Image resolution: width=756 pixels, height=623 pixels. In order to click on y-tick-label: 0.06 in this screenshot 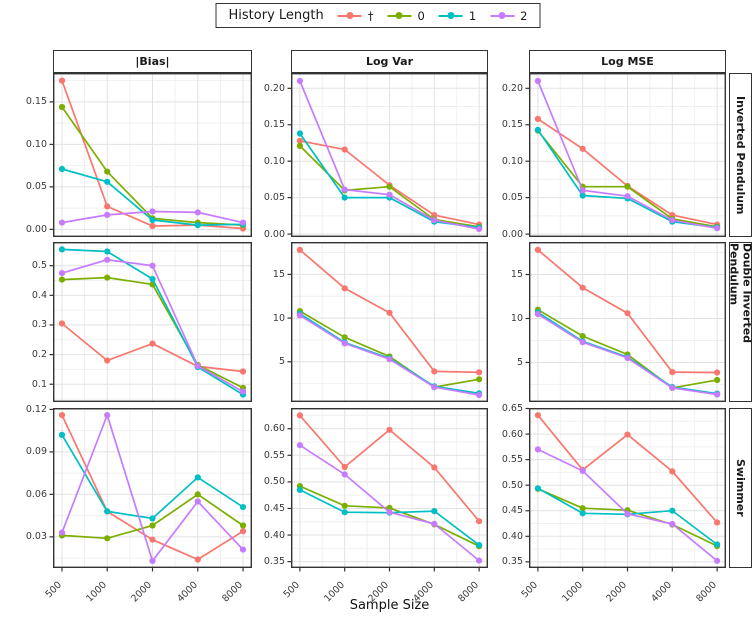, I will do `click(36, 494)`.